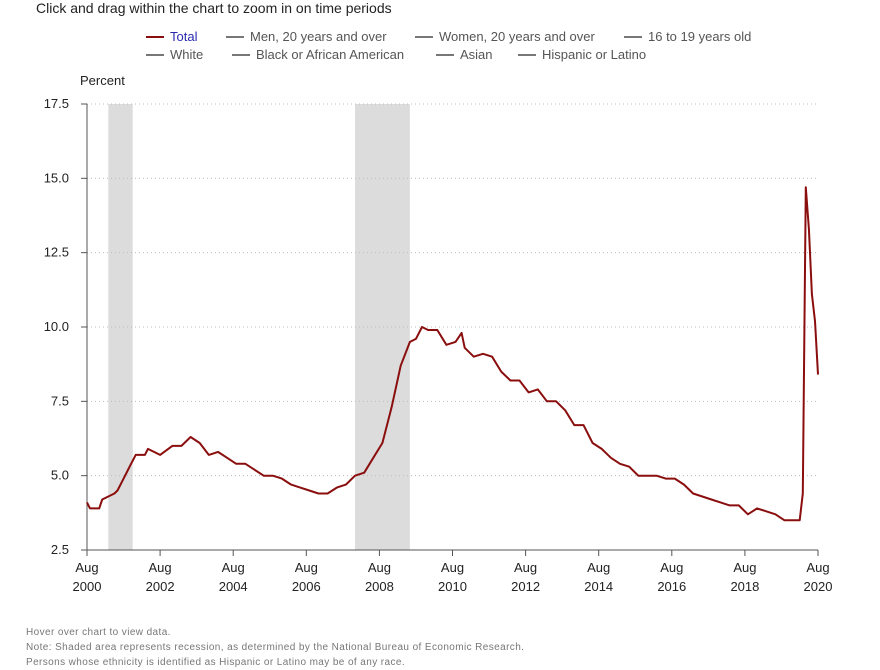  I want to click on legend-item-hispanic: Hispanic or Latino, so click(582, 54).